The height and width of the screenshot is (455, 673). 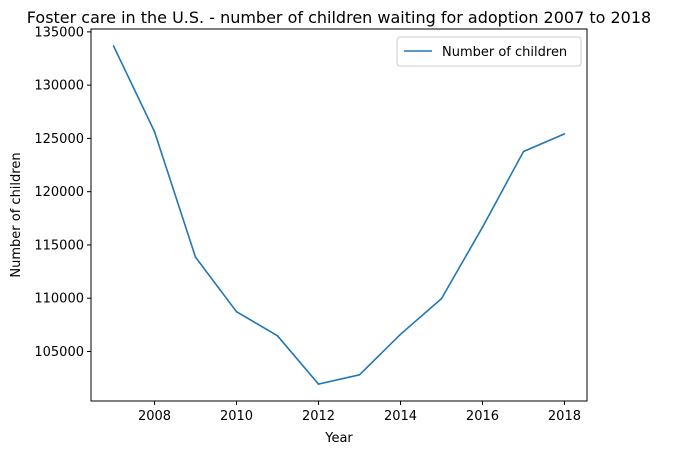 What do you see at coordinates (59, 192) in the screenshot?
I see `y-tick-label: 120000` at bounding box center [59, 192].